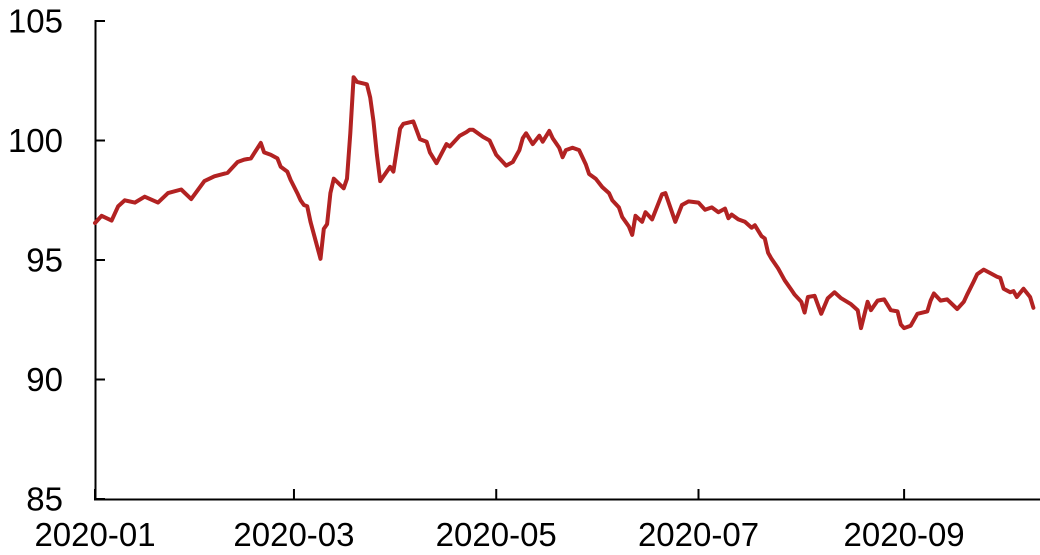 Image resolution: width=1040 pixels, height=555 pixels. Describe the element at coordinates (904, 534) in the screenshot. I see `x-tick-label: 2020-09` at that location.